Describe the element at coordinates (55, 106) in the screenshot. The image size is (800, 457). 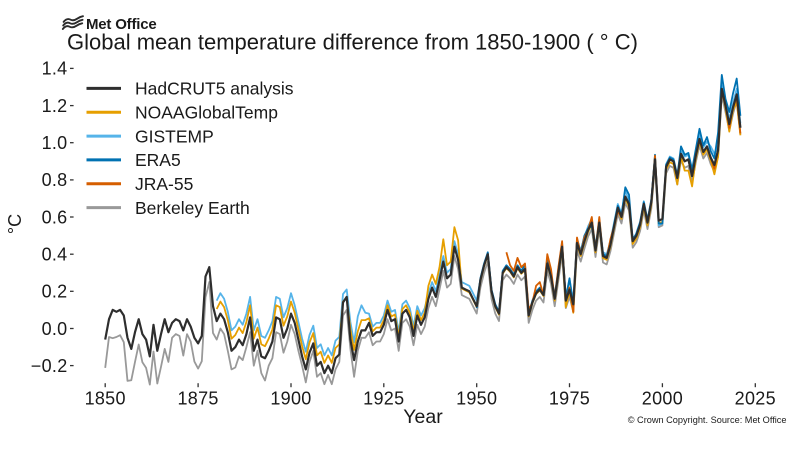
I see `svg-text: 1.2` at that location.